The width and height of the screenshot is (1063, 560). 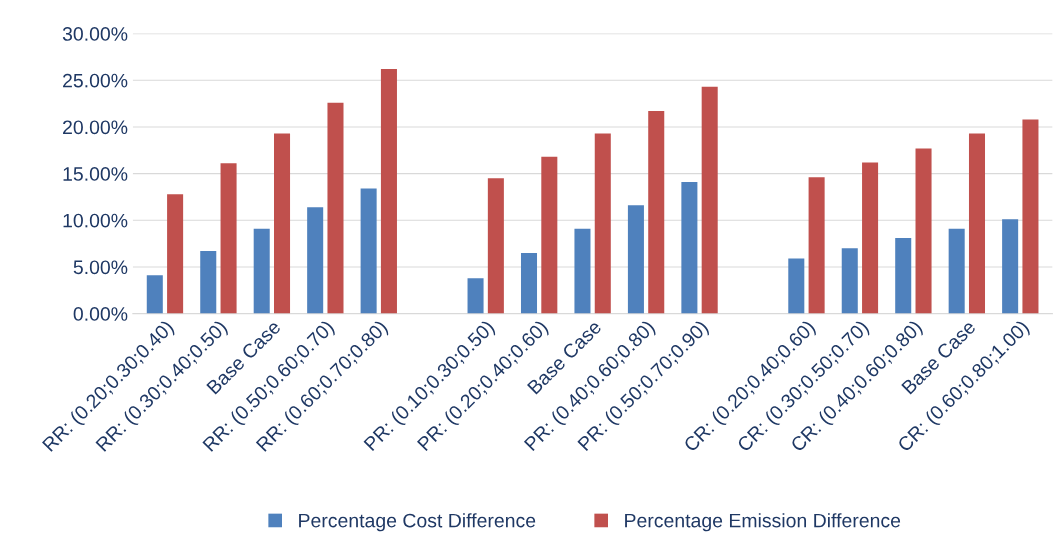 I want to click on legend-label: Percentage Emission Difference, so click(x=763, y=522).